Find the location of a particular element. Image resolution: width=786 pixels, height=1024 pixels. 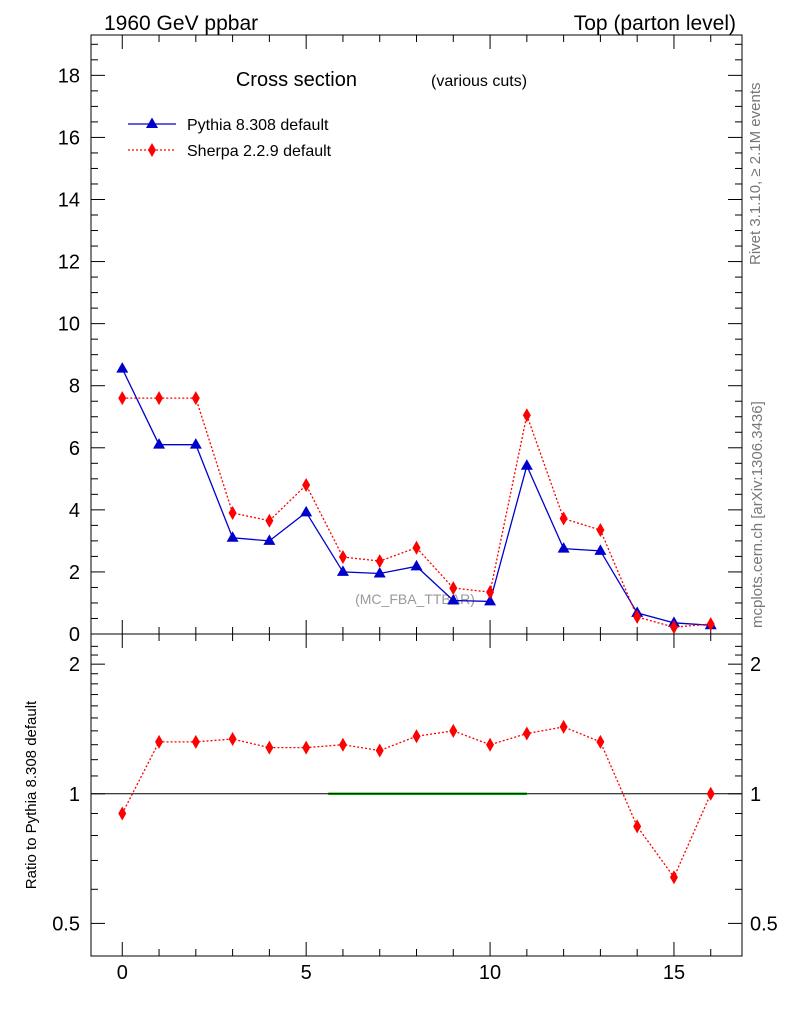

legend-pythia-marker is located at coordinates (152, 122).